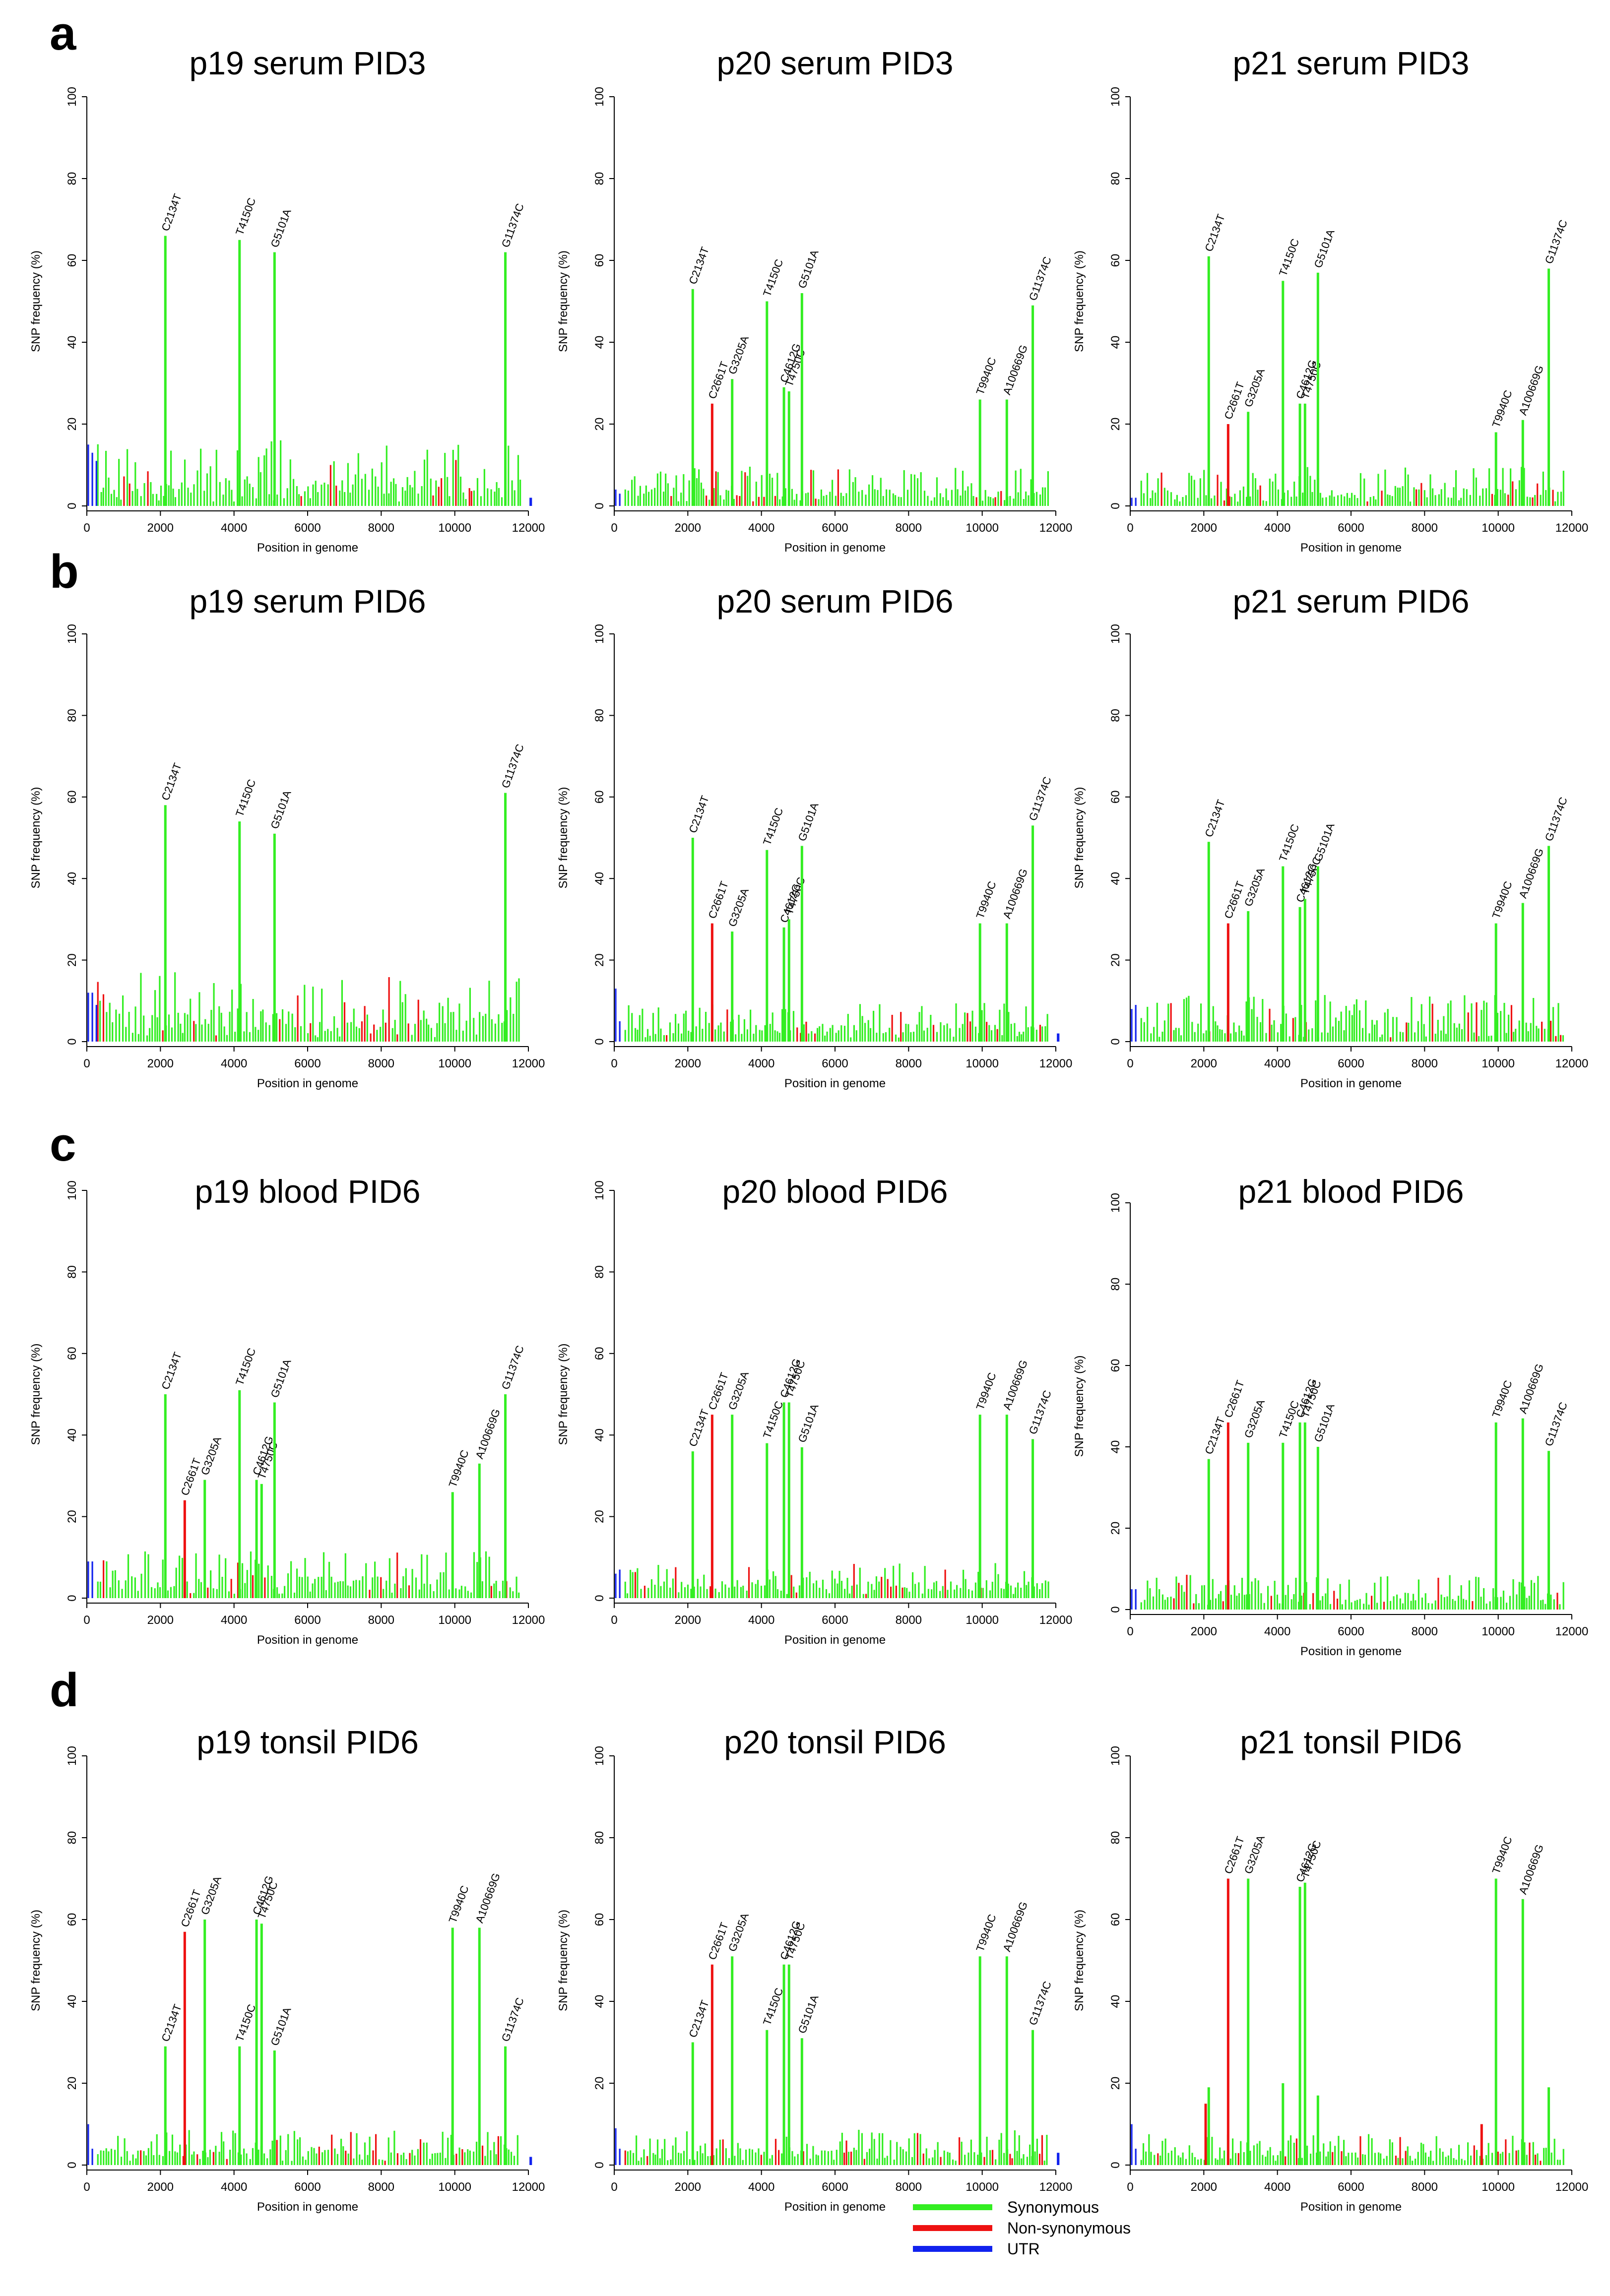 This screenshot has width=1610, height=2296. I want to click on x-tick-label: 0, so click(614, 528).